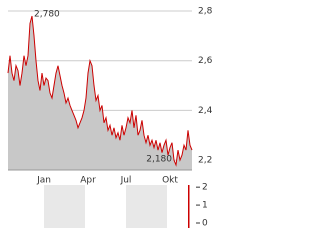 Image resolution: width=320 pixels, height=240 pixels. Describe the element at coordinates (88, 181) in the screenshot. I see `x-tick-label: Apr` at that location.